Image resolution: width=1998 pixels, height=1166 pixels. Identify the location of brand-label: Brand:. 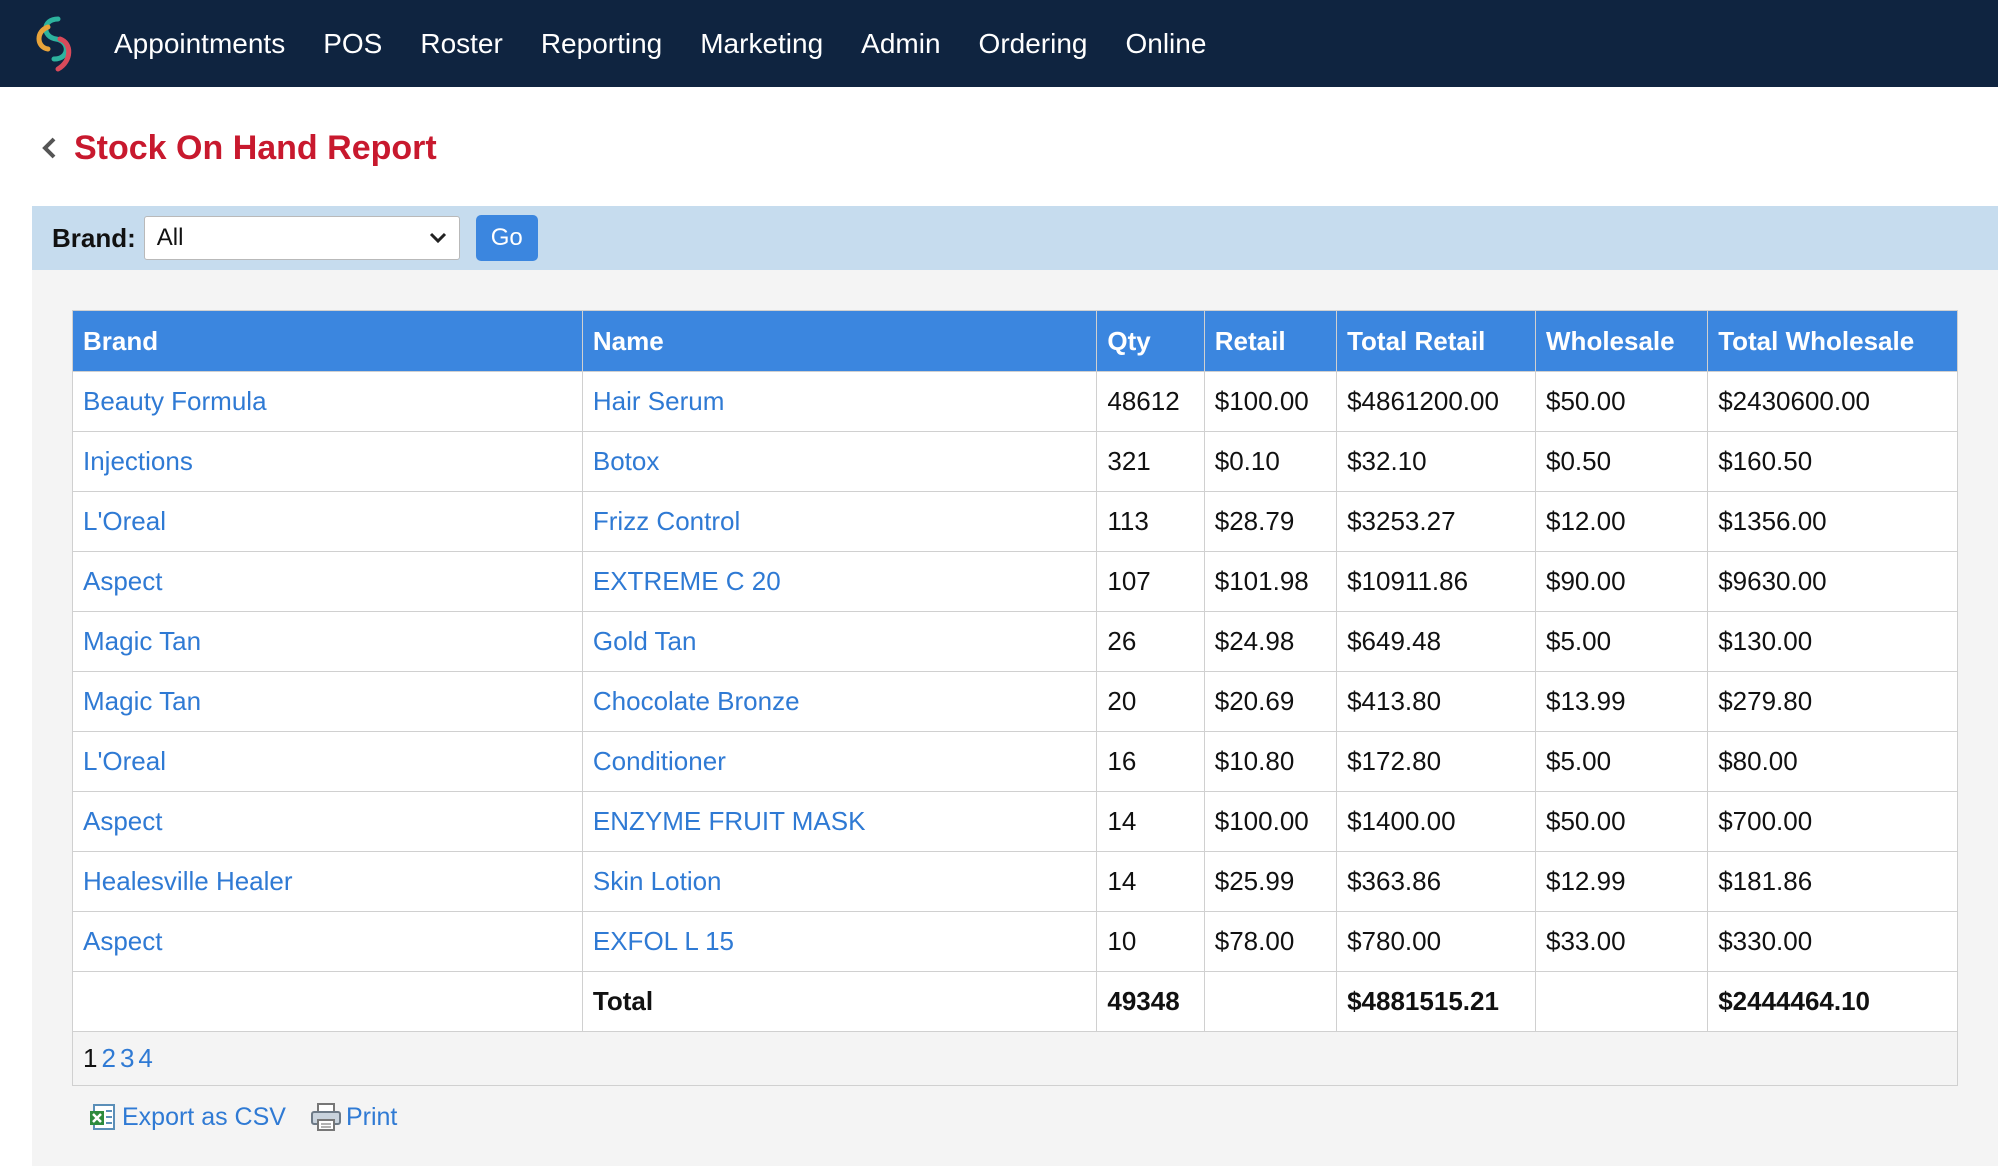
(94, 237).